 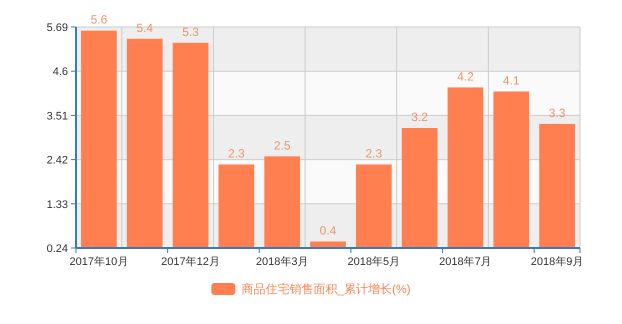 What do you see at coordinates (99, 19) in the screenshot?
I see `data-label: 5.6` at bounding box center [99, 19].